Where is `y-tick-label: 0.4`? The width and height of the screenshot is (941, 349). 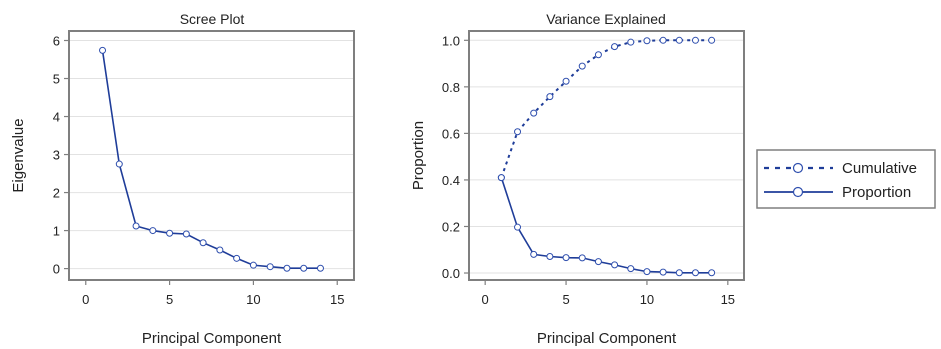 y-tick-label: 0.4 is located at coordinates (451, 180).